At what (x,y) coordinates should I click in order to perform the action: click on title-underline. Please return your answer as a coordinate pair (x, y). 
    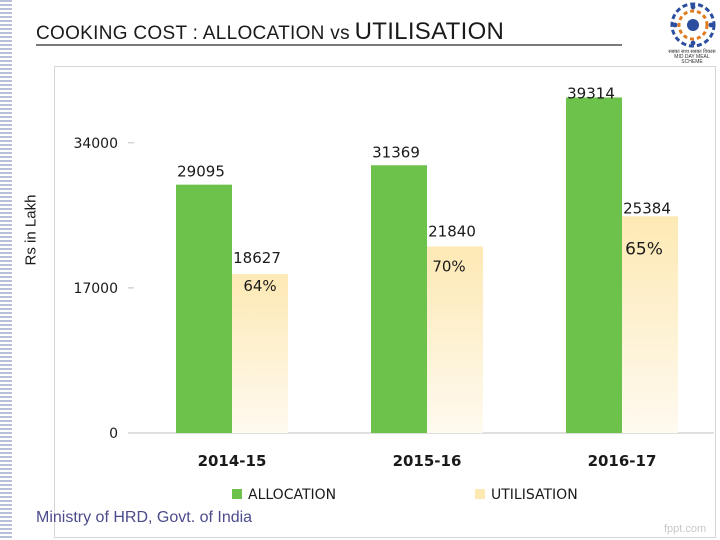
    Looking at the image, I should click on (329, 45).